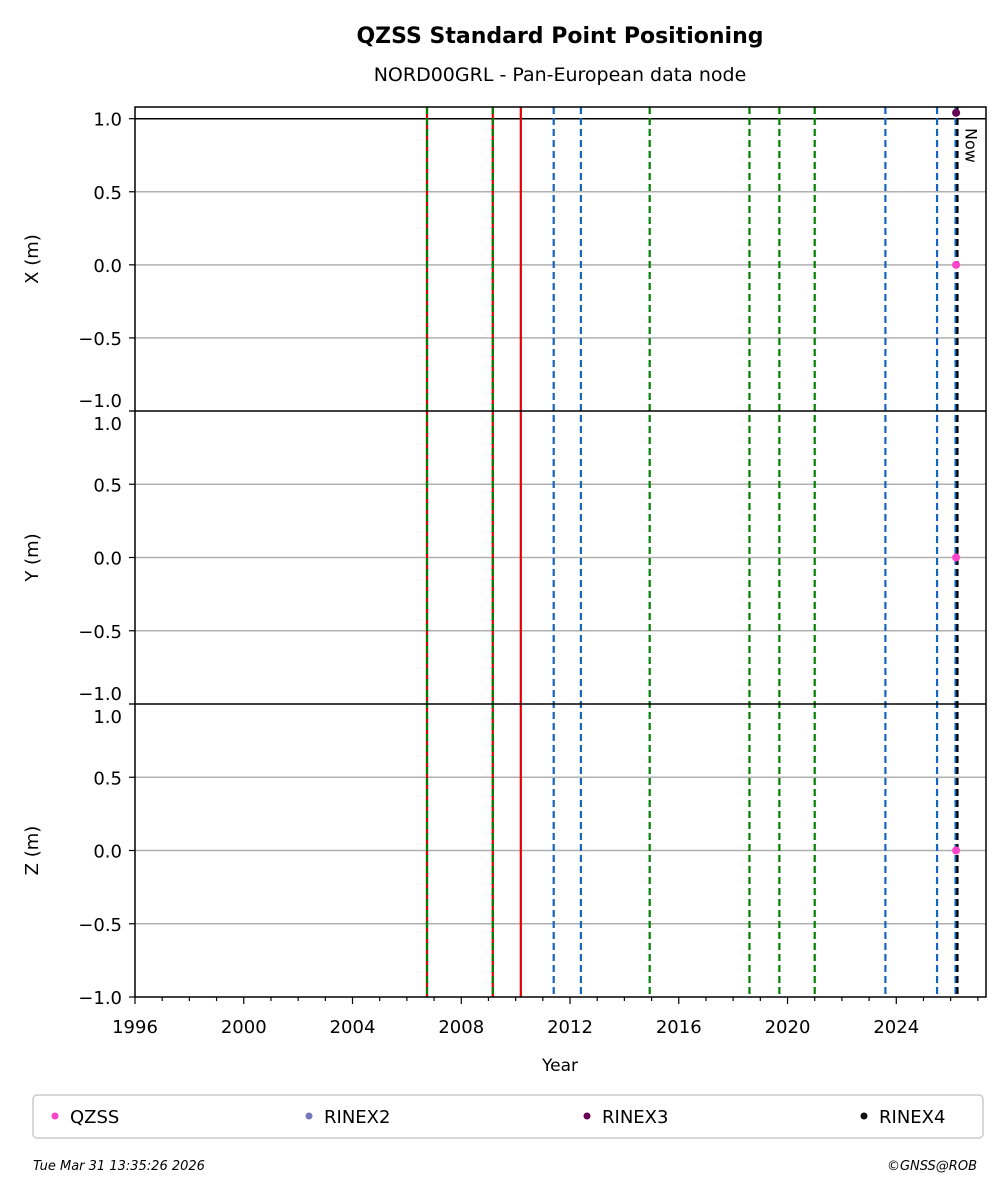  Describe the element at coordinates (560, 75) in the screenshot. I see `chart-subtitle: NORD00GRL - Pan-European data node` at that location.